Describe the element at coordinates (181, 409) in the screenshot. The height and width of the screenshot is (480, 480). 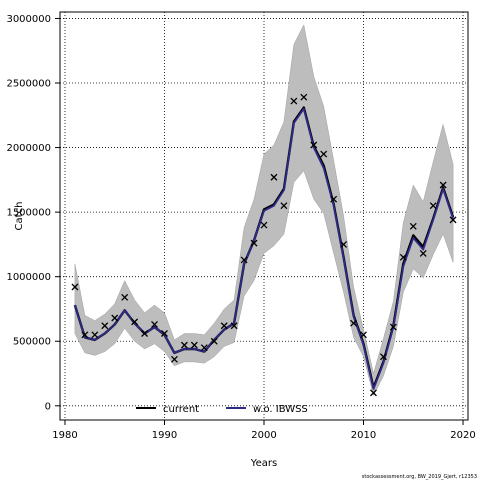
I see `legend-label-current: current` at that location.